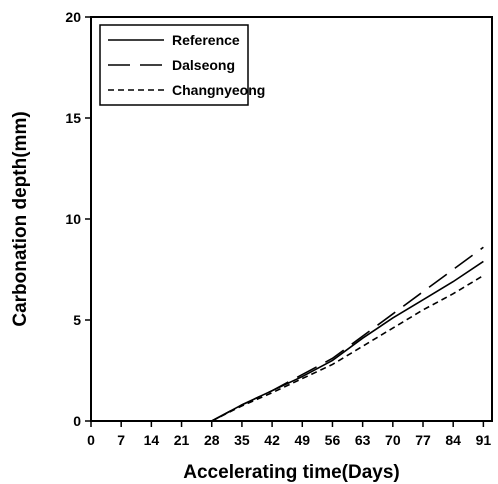  What do you see at coordinates (242, 440) in the screenshot?
I see `x-tick-label: 35` at bounding box center [242, 440].